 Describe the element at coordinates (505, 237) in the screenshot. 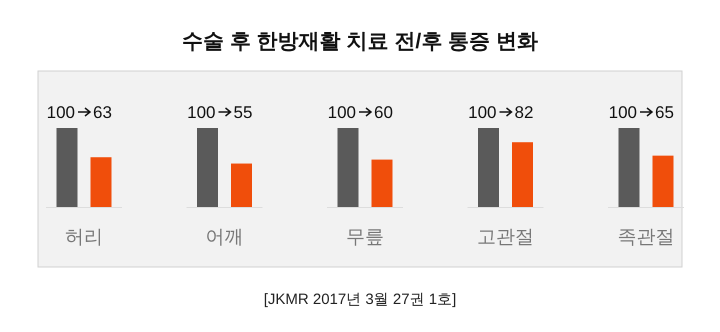

I see `x-tick-label: 고관절` at that location.